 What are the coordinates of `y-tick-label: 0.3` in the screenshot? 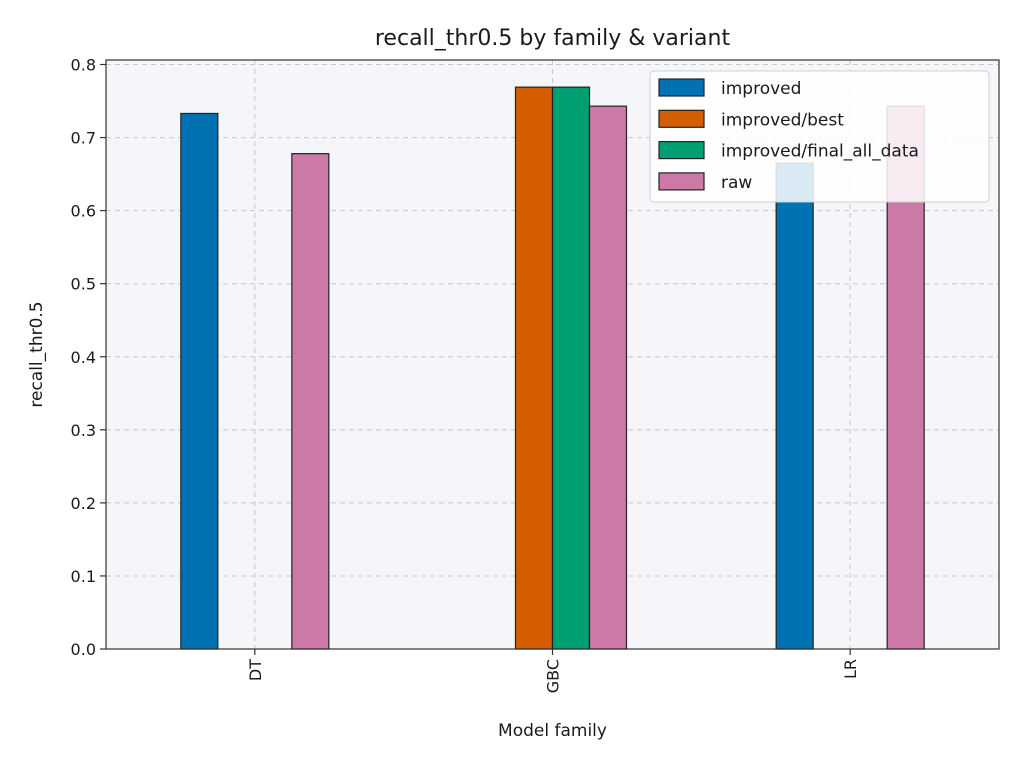 It's located at (83, 430).